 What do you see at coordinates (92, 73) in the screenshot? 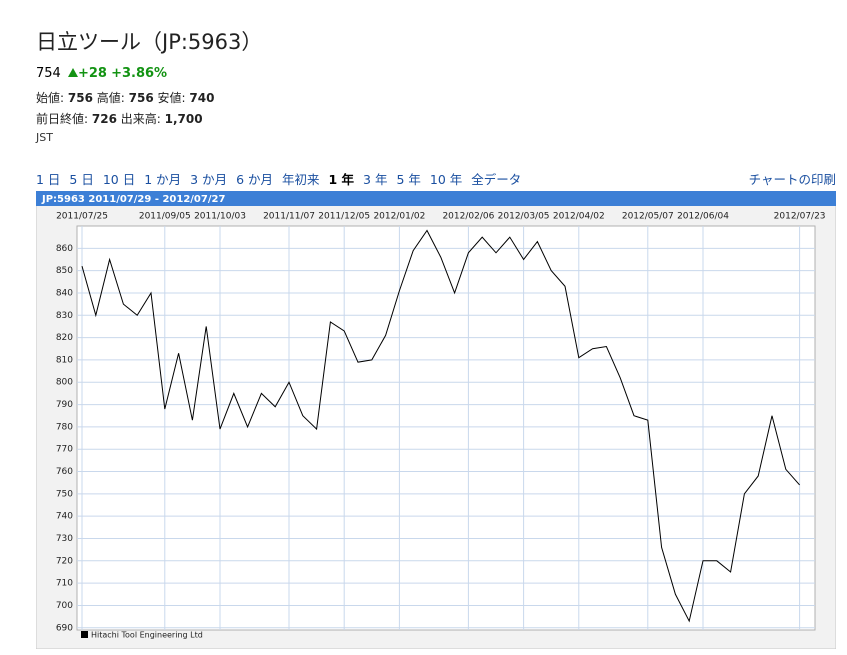
I see `change: +28` at bounding box center [92, 73].